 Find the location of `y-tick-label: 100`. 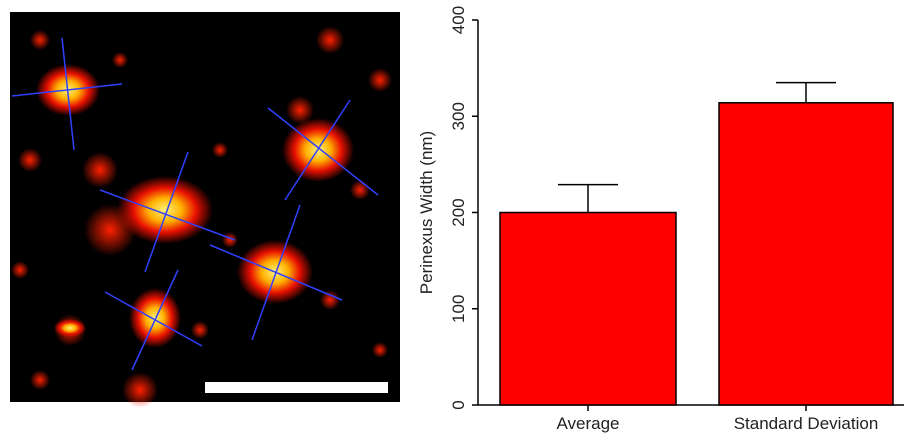

y-tick-label: 100 is located at coordinates (458, 309).